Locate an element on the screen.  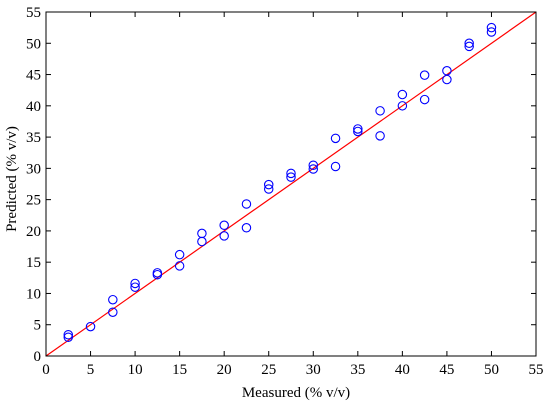
x-axis-label: Measured (% v/v) is located at coordinates (296, 393).